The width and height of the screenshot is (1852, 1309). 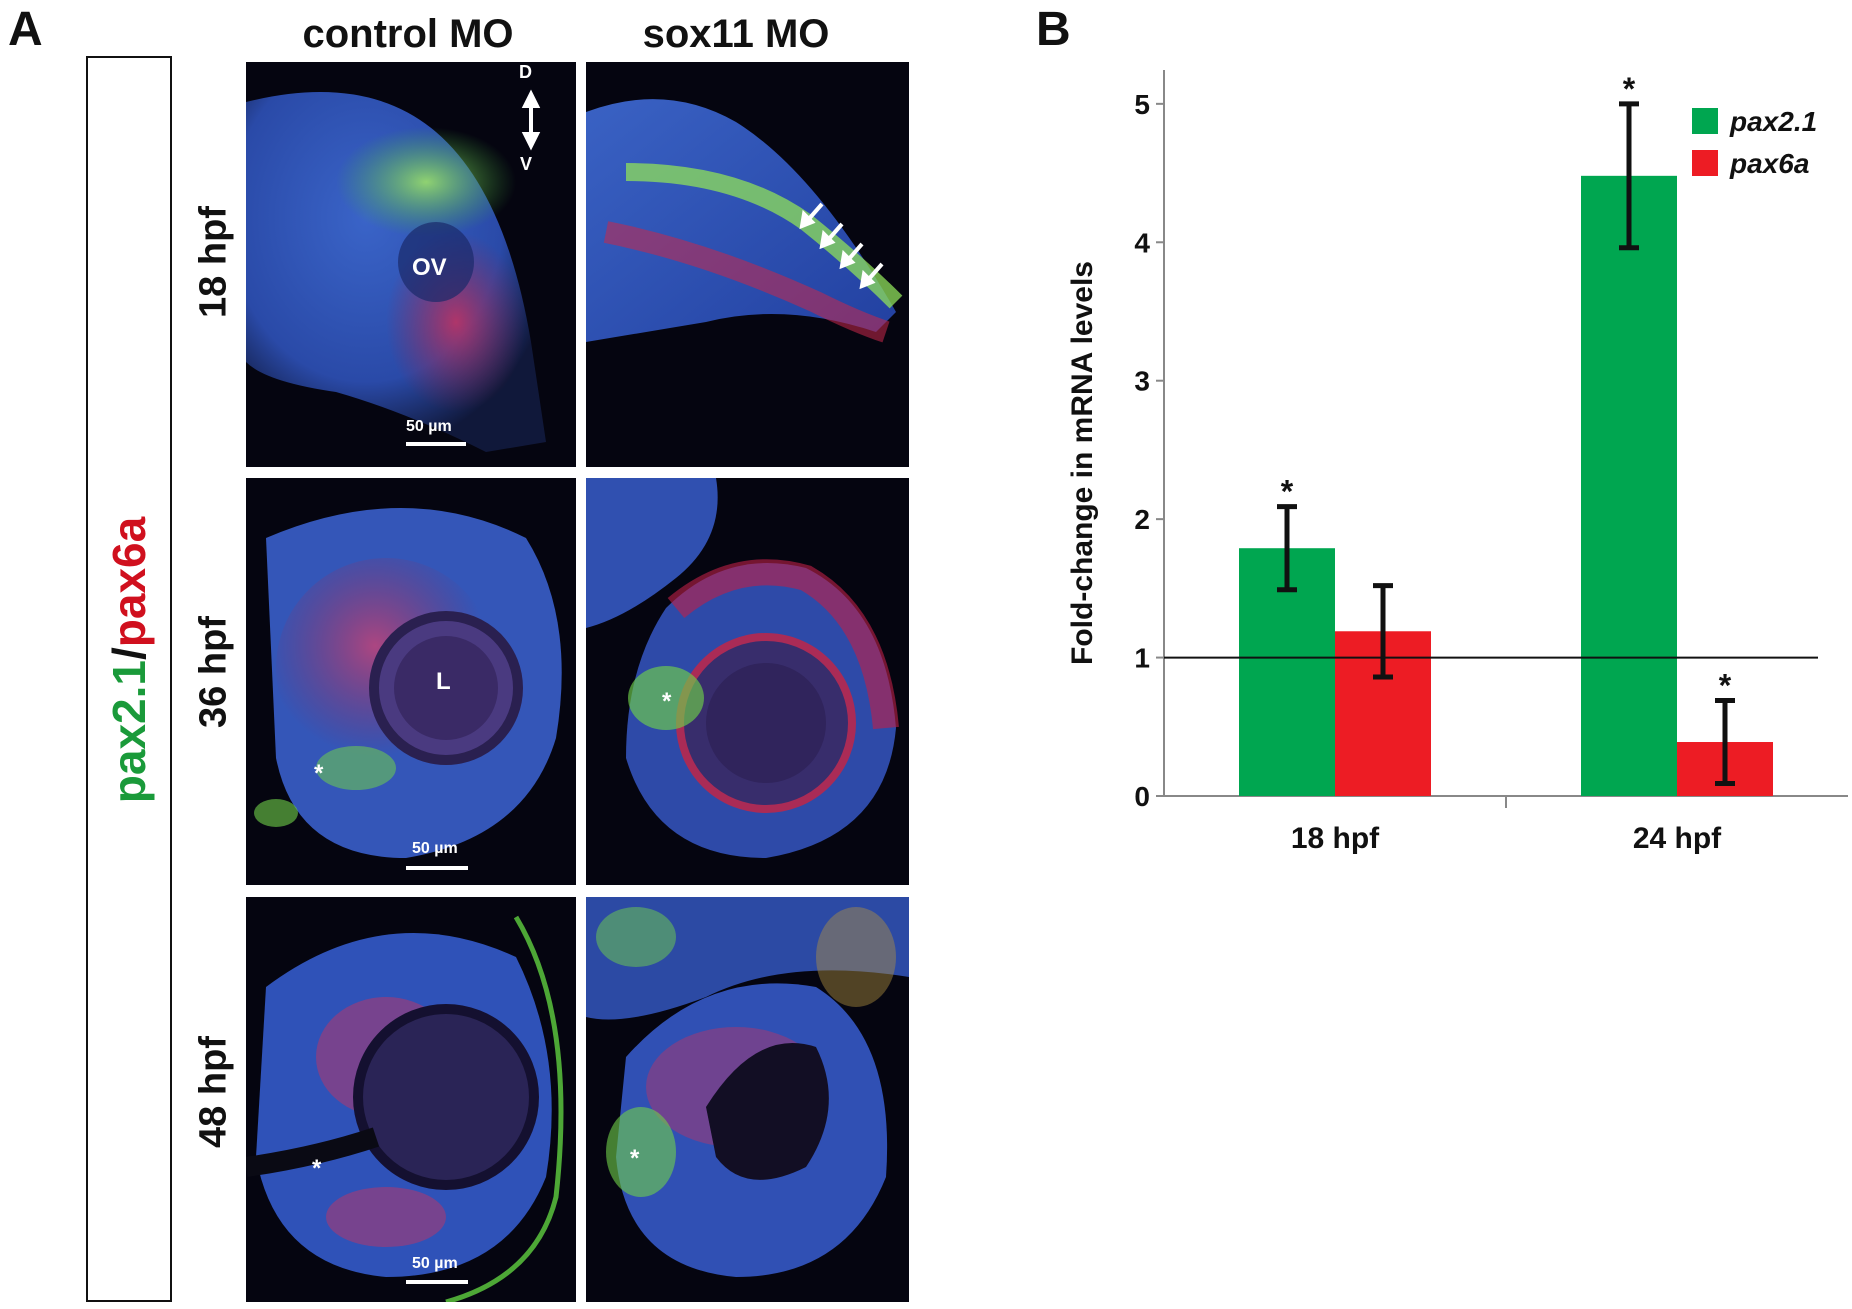 I want to click on y-tick-label: 5, so click(x=1142, y=104).